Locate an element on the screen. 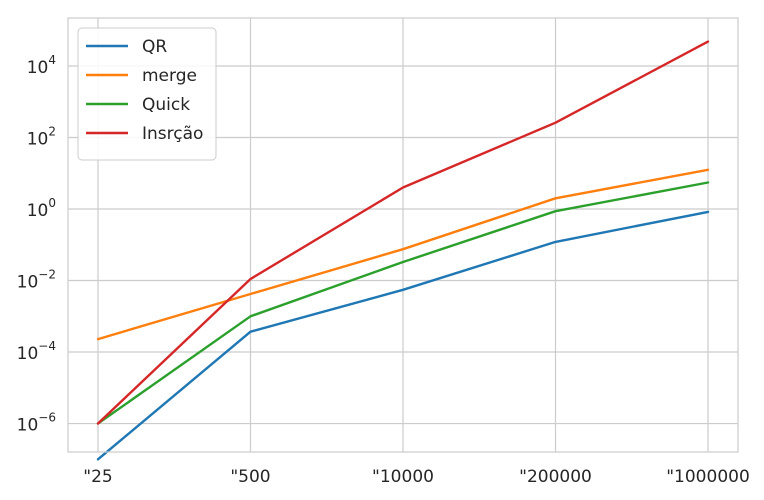 This screenshot has height=500, width=764. x-tick-label: "25 is located at coordinates (97, 477).